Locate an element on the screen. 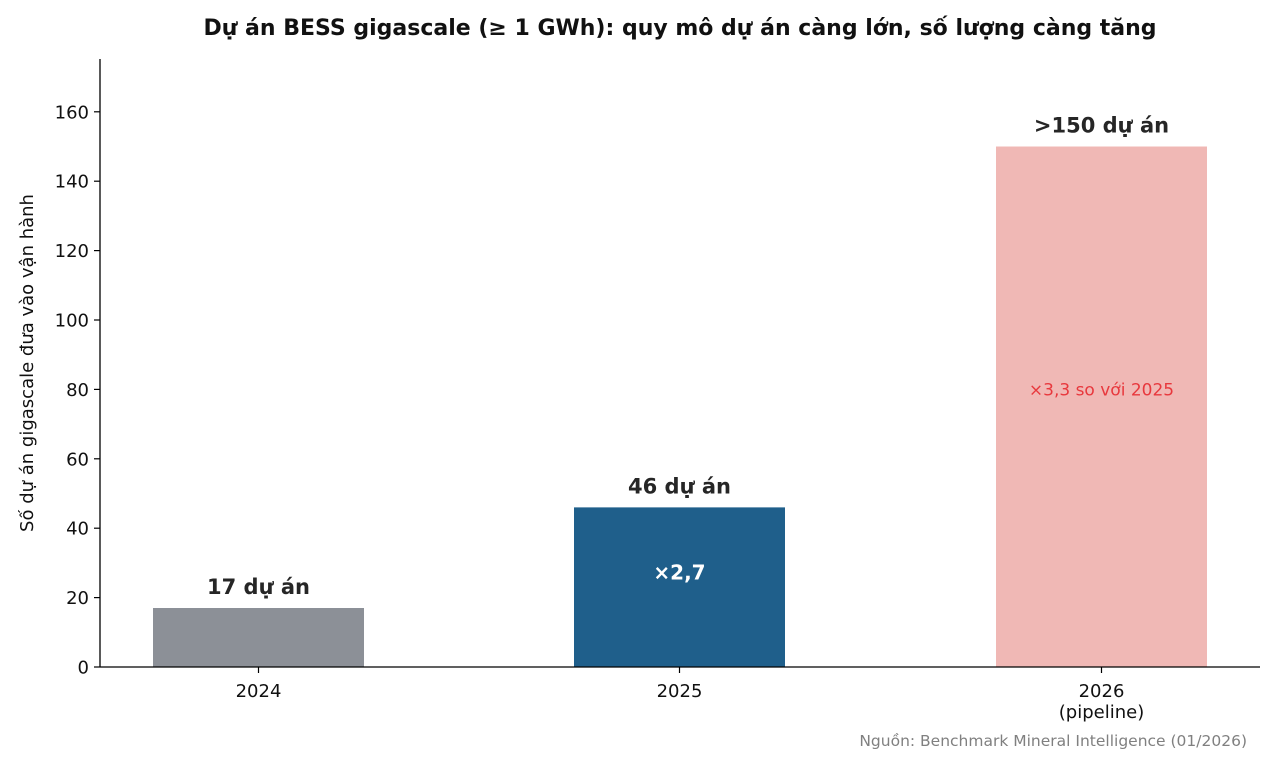  y-tick-label-4: 80 is located at coordinates (77, 390).